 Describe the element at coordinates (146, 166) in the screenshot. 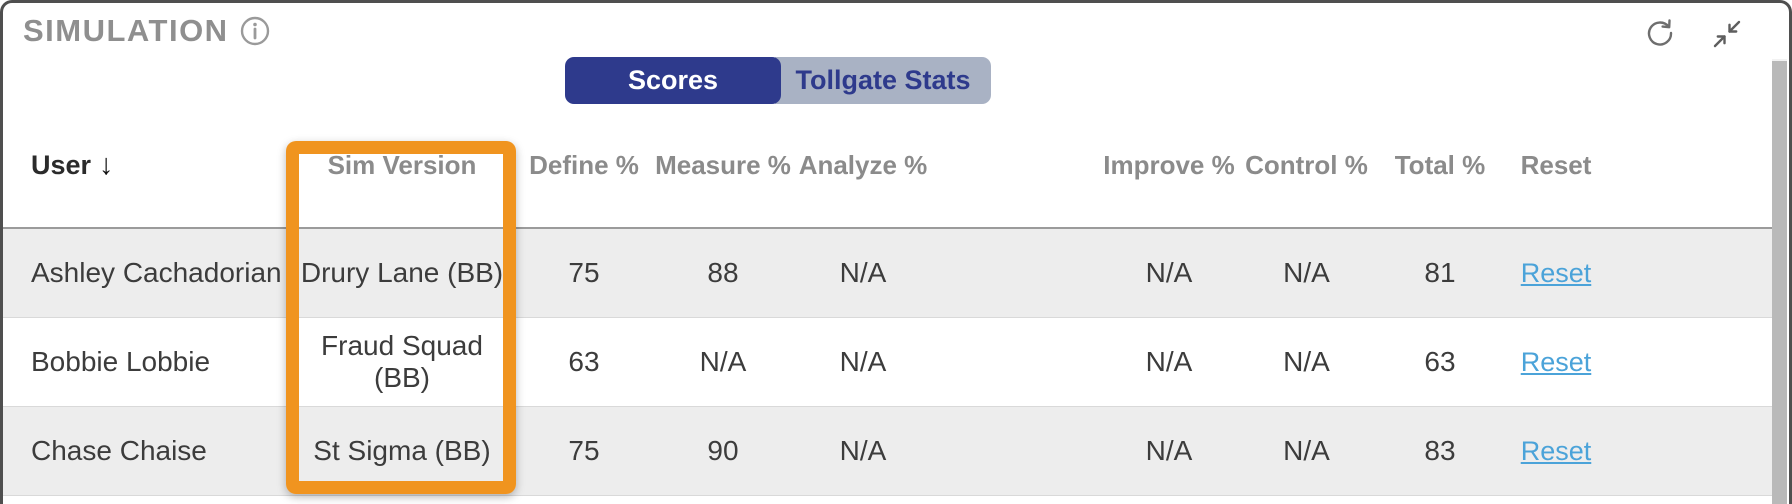

I see `column-header-user: User ↓` at that location.